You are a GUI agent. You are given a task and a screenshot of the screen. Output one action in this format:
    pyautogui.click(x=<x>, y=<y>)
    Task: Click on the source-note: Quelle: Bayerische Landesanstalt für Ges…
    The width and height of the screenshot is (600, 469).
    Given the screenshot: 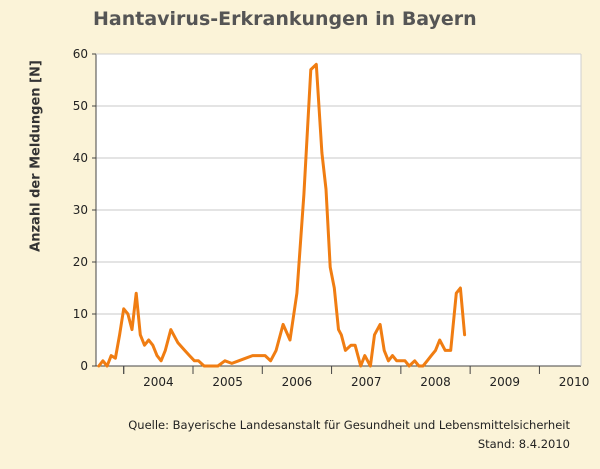 What is the action you would take?
    pyautogui.click(x=349, y=425)
    